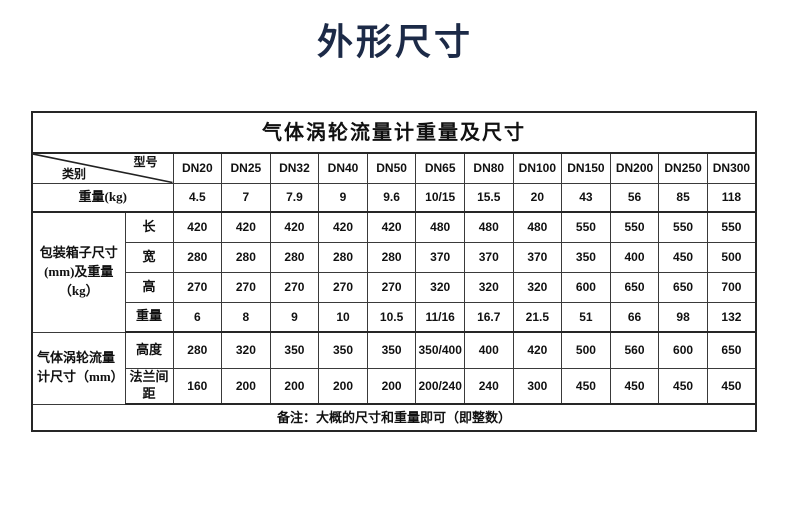 The height and width of the screenshot is (512, 790). Describe the element at coordinates (197, 386) in the screenshot. I see `value-cell: 160` at that location.